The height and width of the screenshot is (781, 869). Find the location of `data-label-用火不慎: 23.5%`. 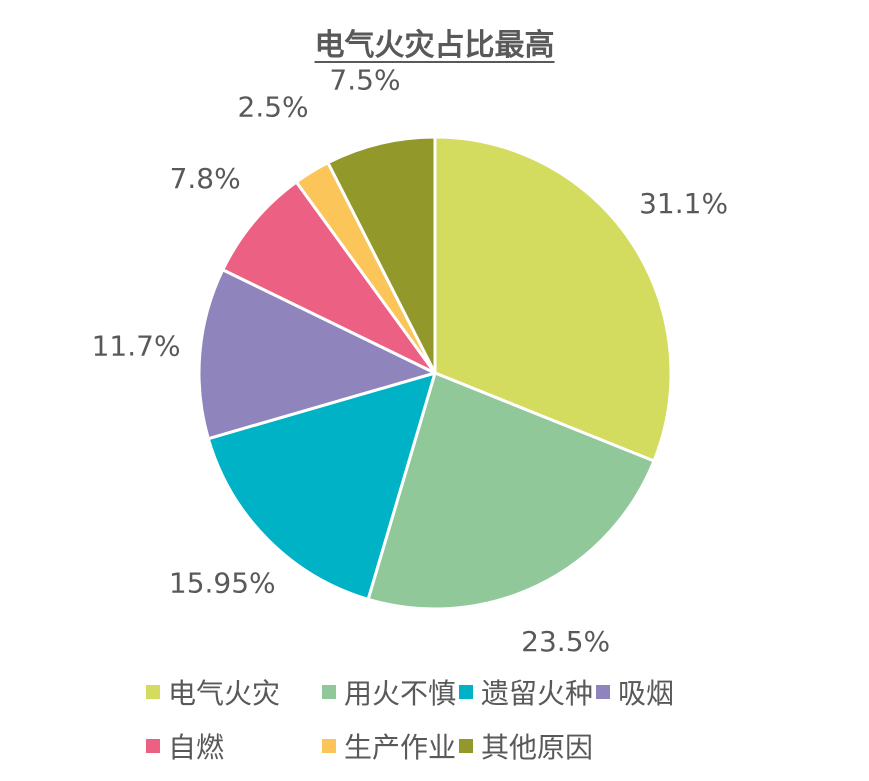

data-label-用火不慎: 23.5% is located at coordinates (565, 641).